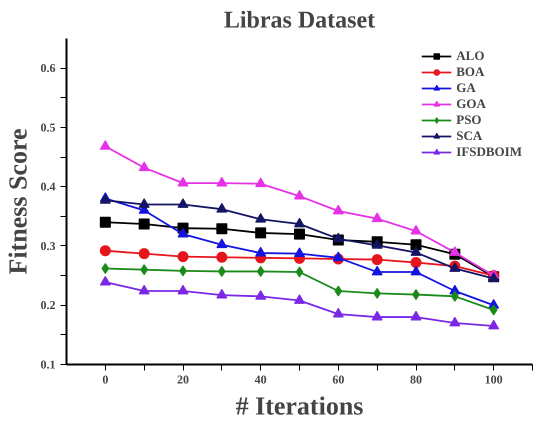 Image resolution: width=542 pixels, height=423 pixels. I want to click on legend-label: GA, so click(466, 88).